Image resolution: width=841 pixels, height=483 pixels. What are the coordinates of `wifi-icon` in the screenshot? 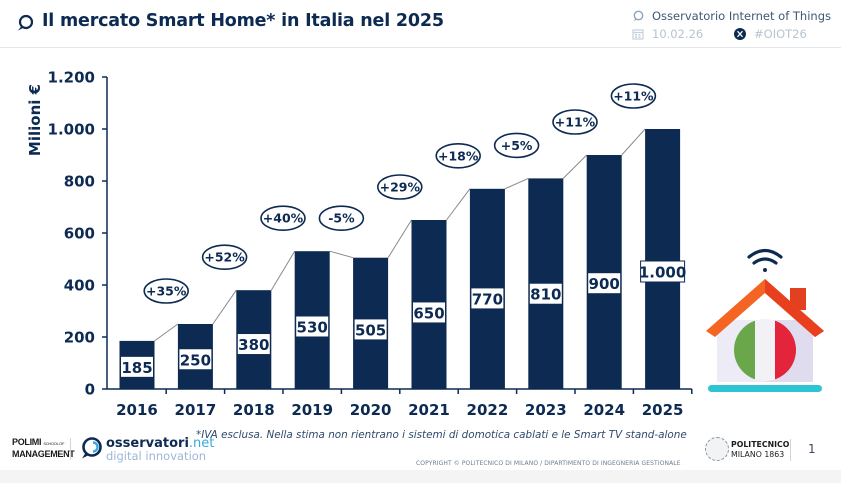 It's located at (765, 260).